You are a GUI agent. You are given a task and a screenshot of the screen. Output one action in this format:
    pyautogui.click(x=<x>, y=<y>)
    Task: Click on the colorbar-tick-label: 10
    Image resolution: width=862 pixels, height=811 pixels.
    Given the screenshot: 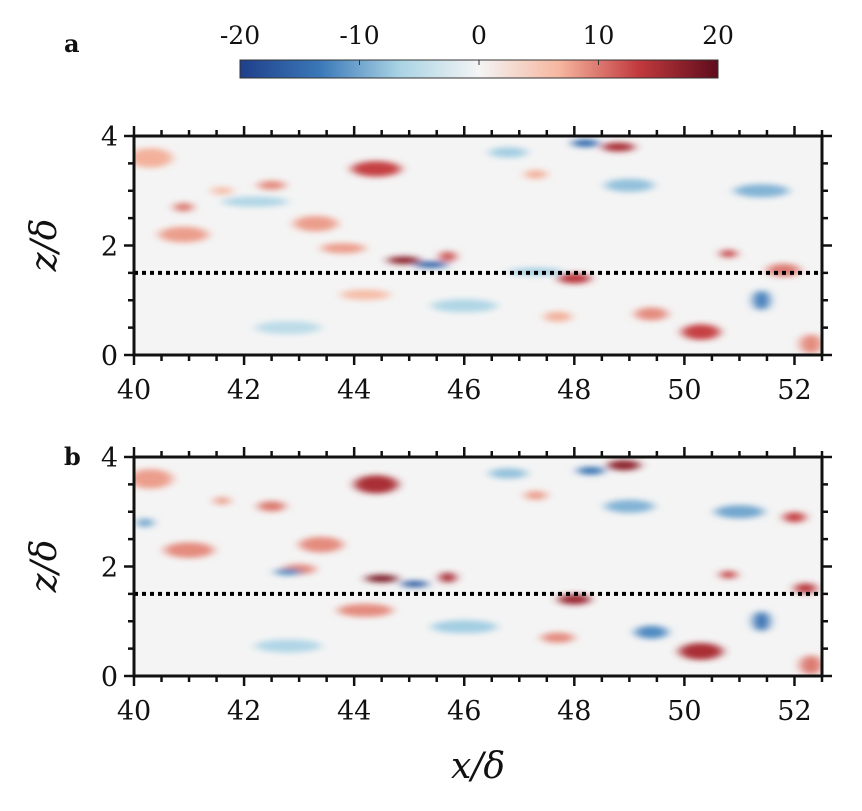 What is the action you would take?
    pyautogui.click(x=599, y=35)
    